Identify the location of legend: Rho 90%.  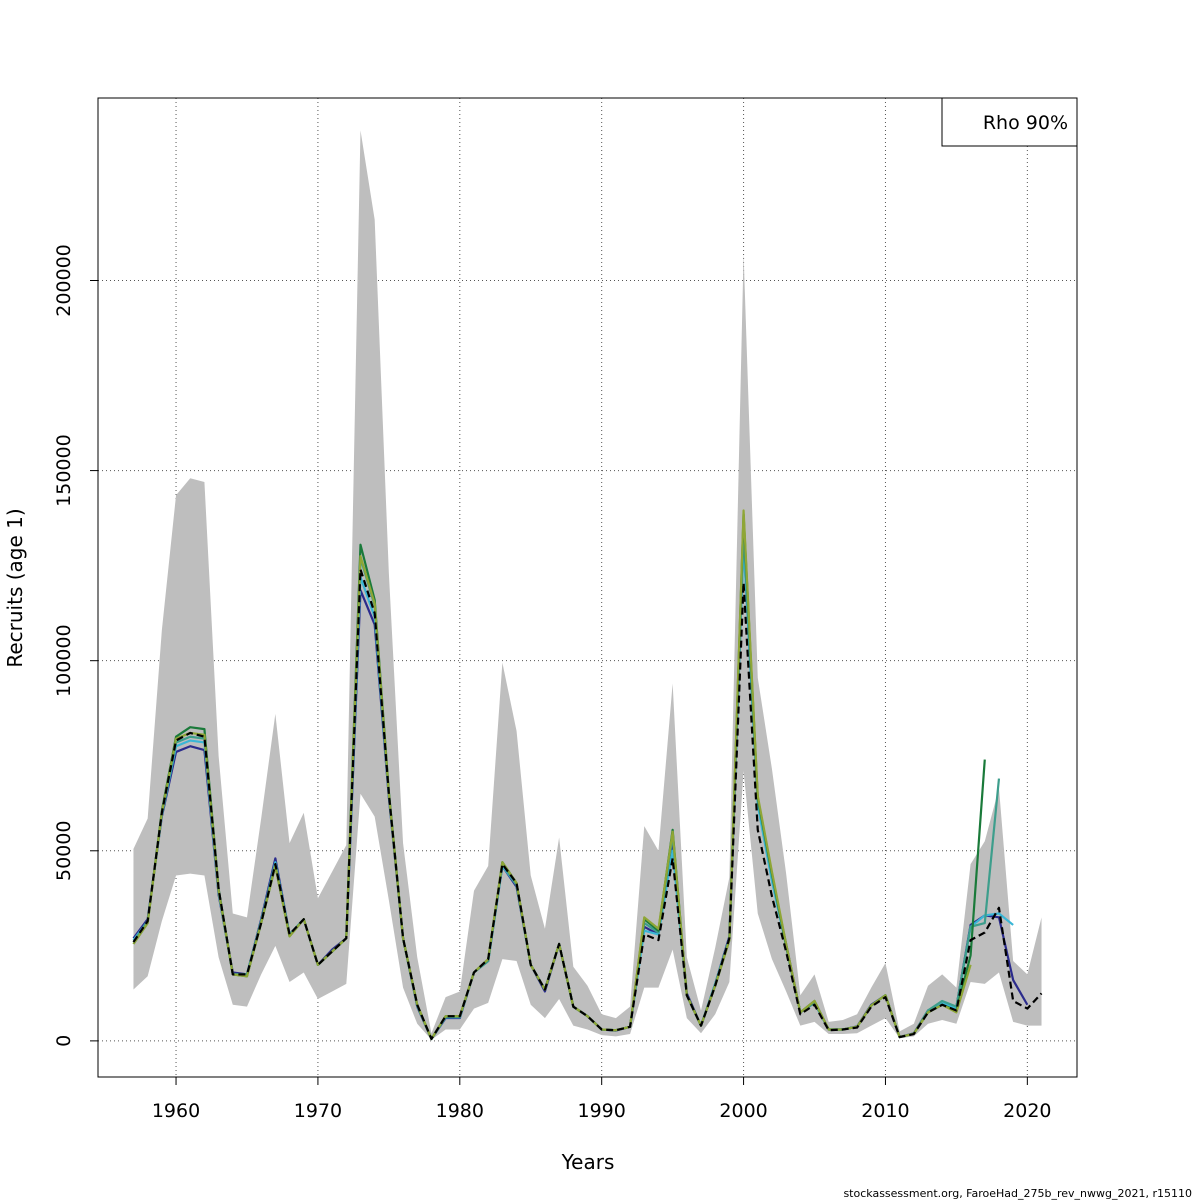
(1009, 122).